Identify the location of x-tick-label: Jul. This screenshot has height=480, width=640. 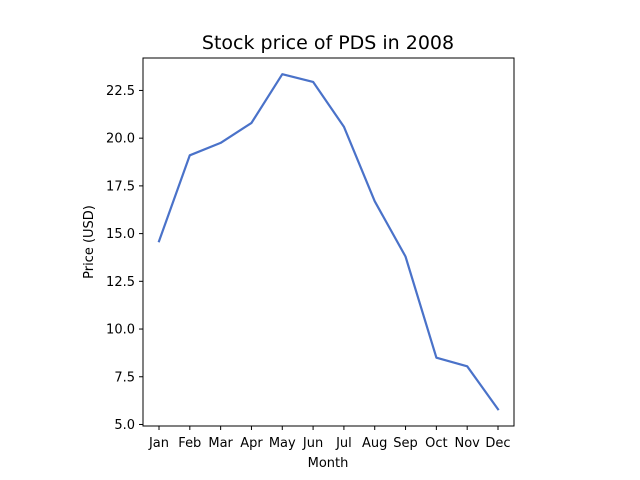
(343, 443).